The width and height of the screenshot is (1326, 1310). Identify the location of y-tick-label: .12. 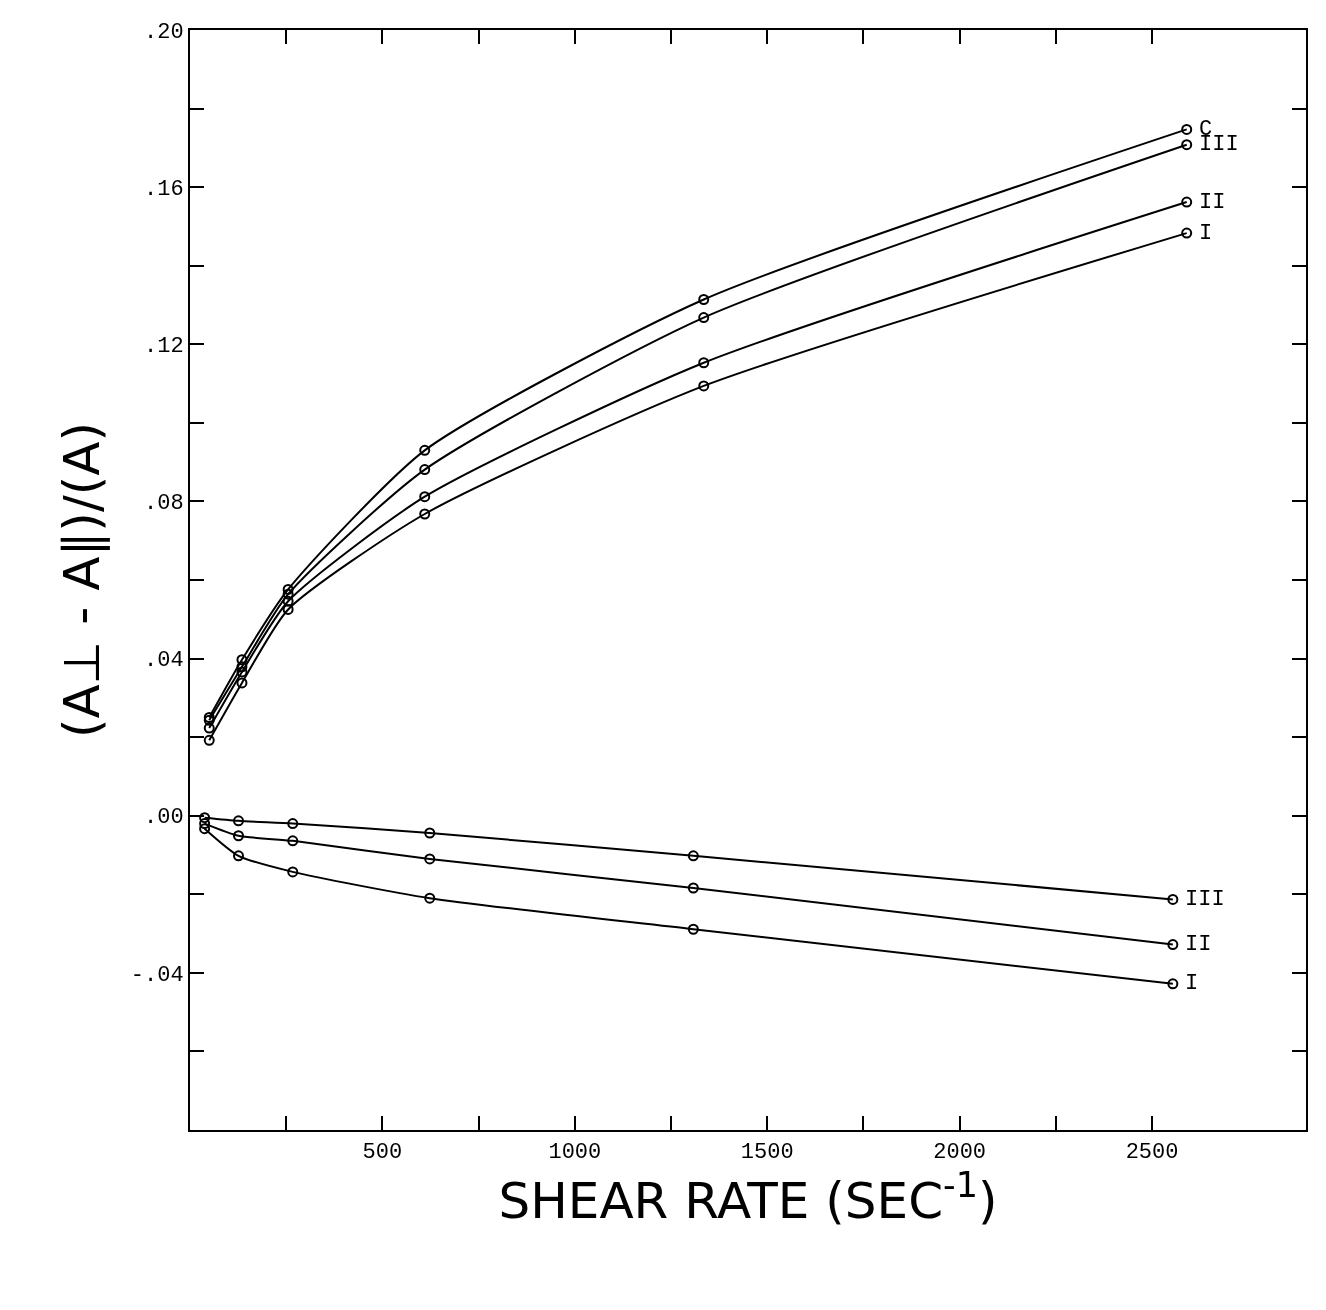
(163, 346).